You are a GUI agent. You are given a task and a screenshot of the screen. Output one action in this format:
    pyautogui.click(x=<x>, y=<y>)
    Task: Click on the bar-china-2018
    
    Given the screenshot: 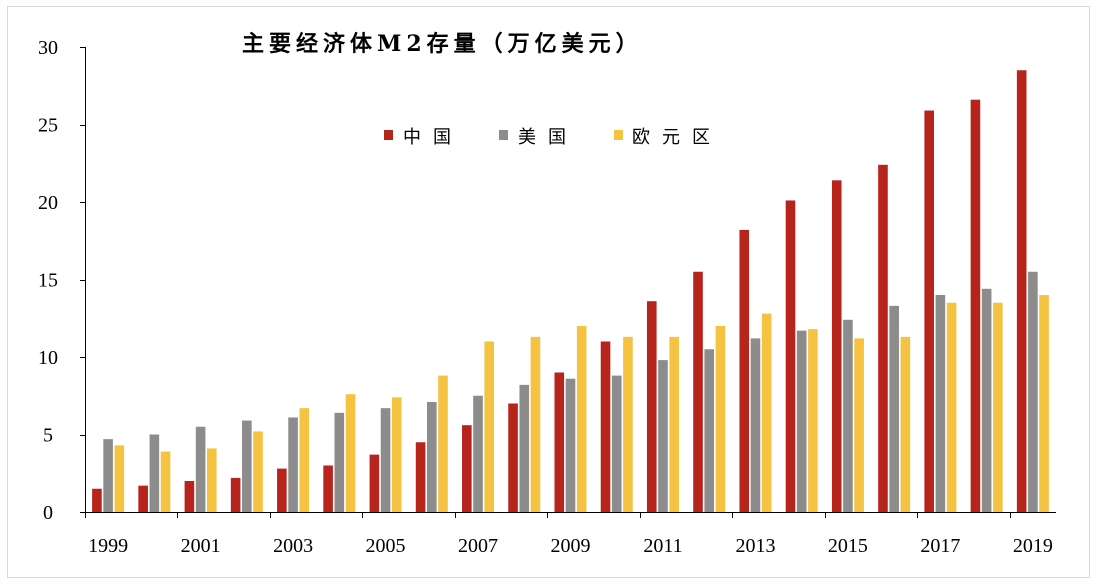 What is the action you would take?
    pyautogui.click(x=975, y=305)
    